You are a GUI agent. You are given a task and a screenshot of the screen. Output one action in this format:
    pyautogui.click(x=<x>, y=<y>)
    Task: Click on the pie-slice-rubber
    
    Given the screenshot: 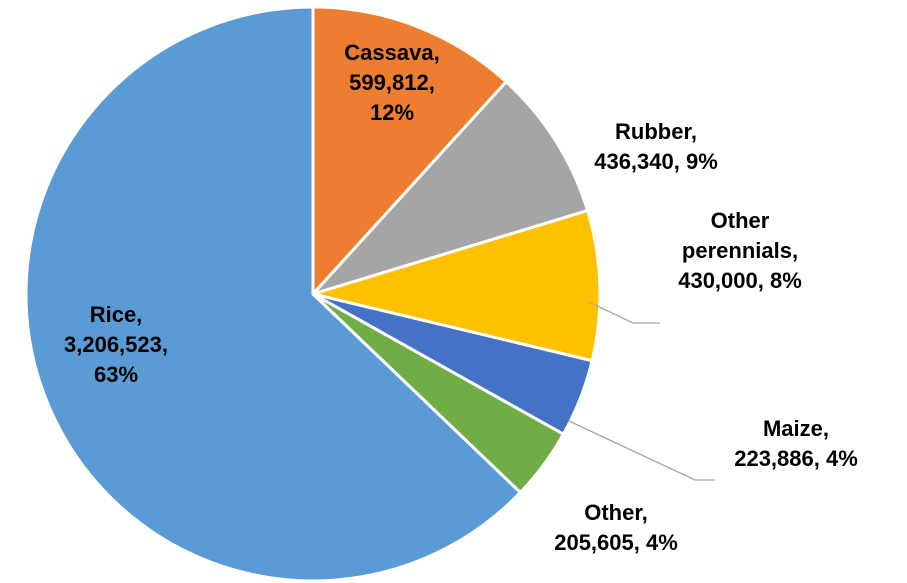 What is the action you would take?
    pyautogui.click(x=450, y=188)
    